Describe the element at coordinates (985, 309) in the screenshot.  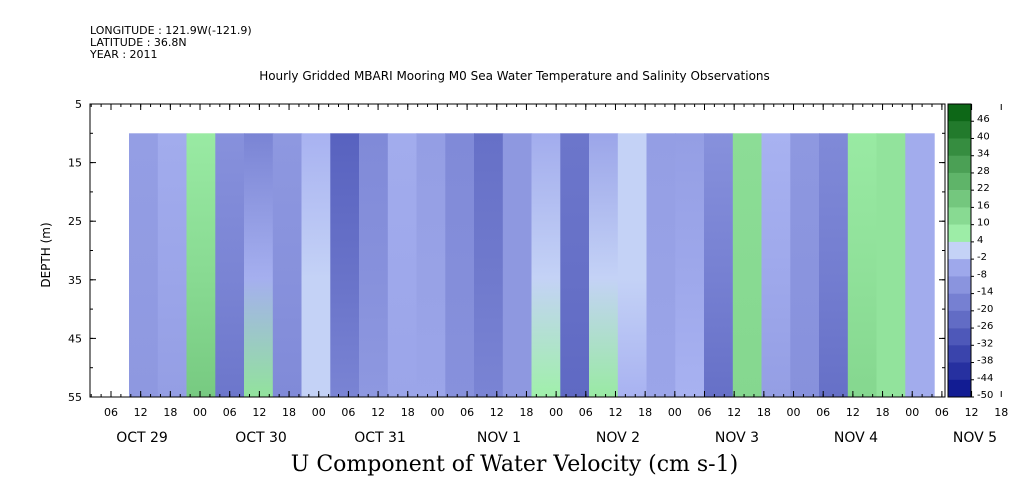
I see `colorbar-label: -20` at that location.